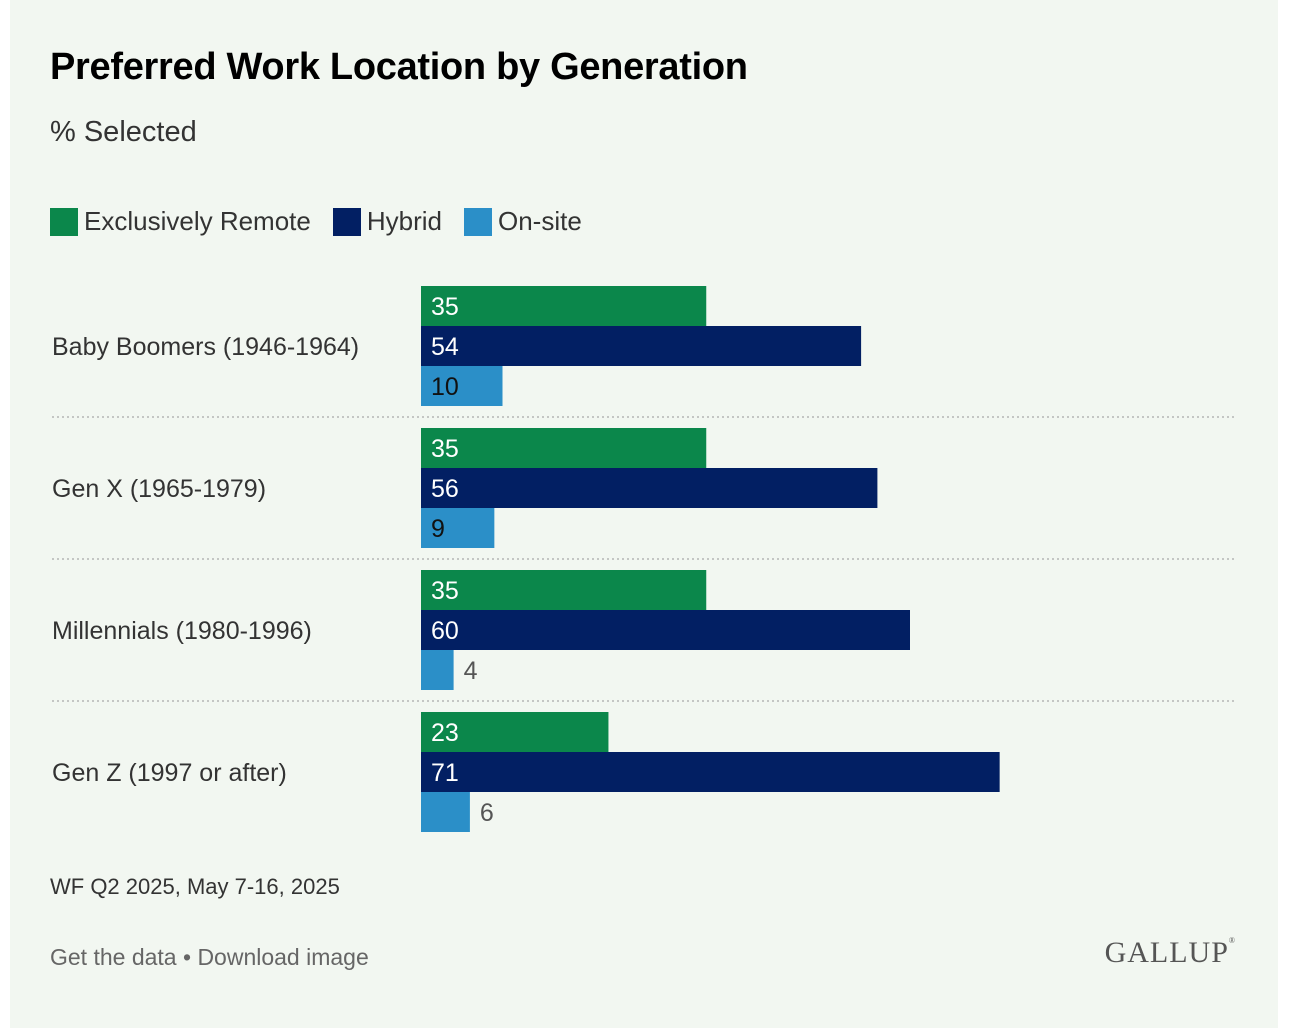  Describe the element at coordinates (445, 489) in the screenshot. I see `value-label-hybrid: 56` at that location.